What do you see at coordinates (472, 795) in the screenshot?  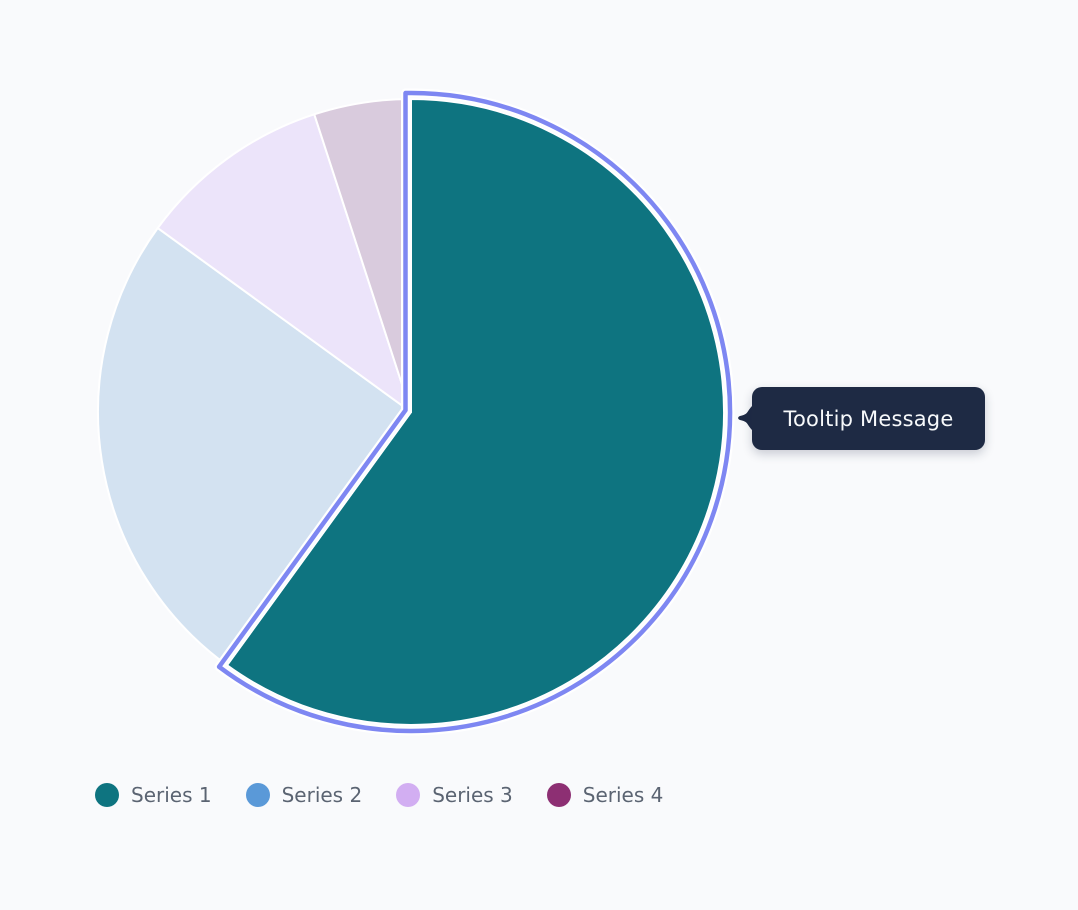 I see `legend-label: Series 3` at bounding box center [472, 795].